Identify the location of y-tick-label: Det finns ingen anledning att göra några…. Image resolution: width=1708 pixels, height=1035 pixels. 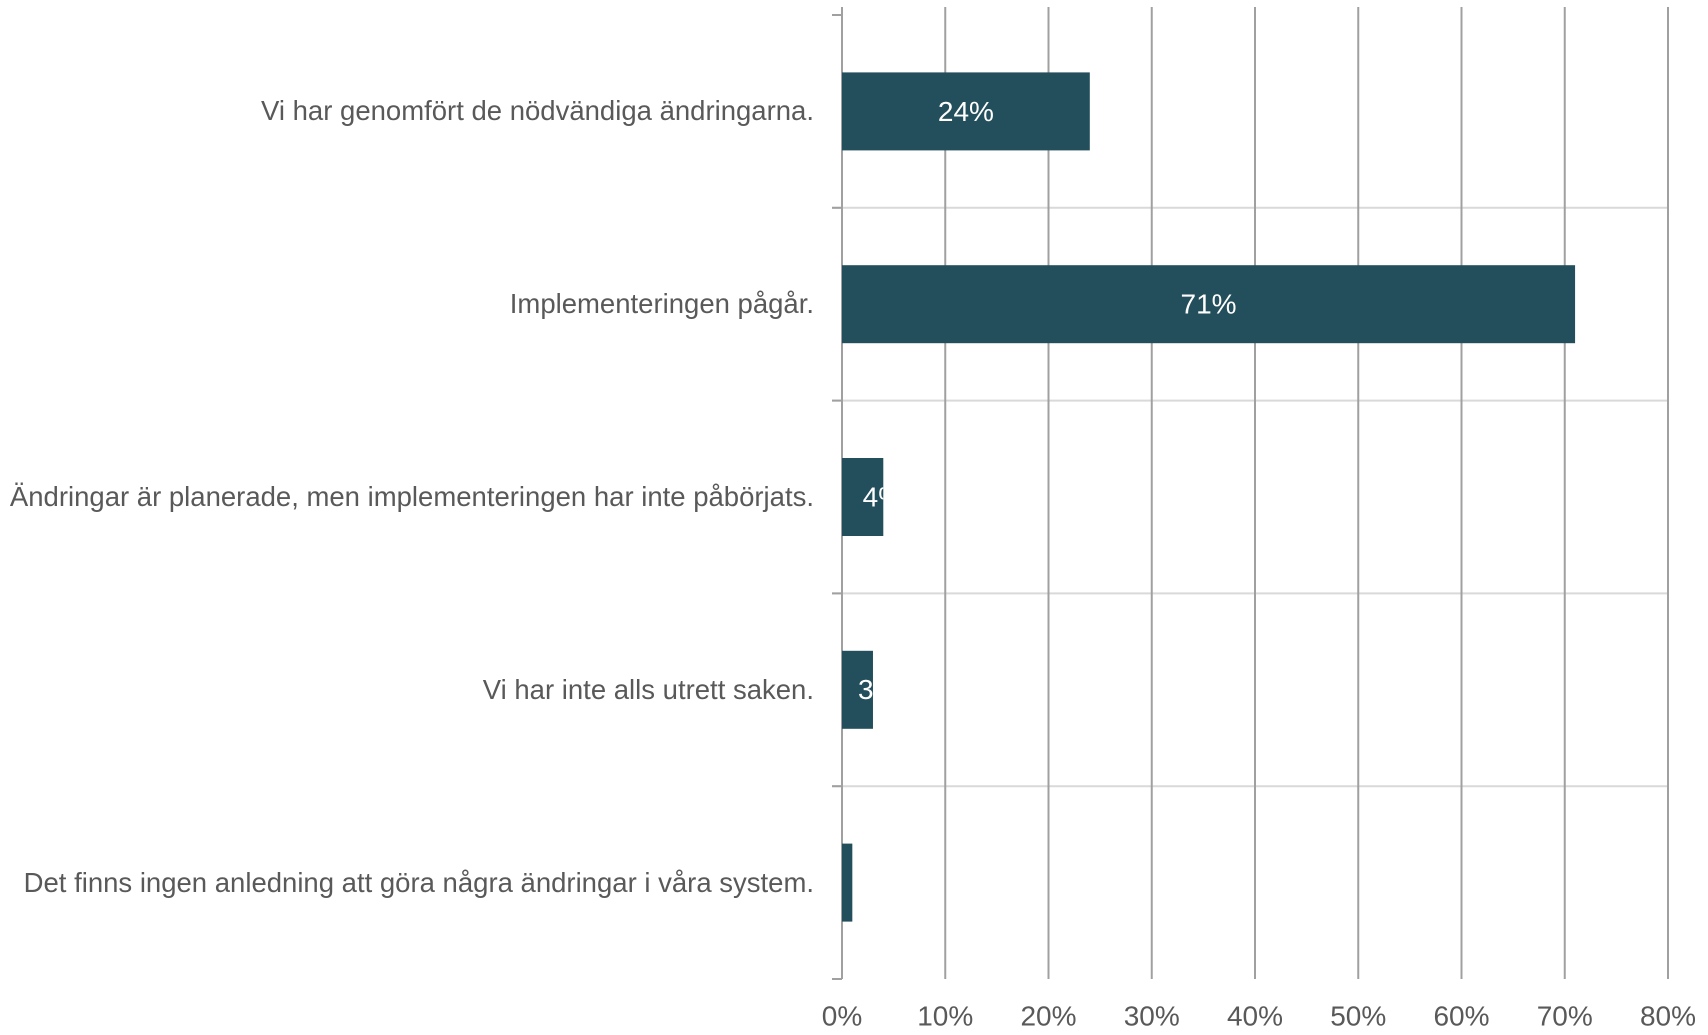
(418, 882).